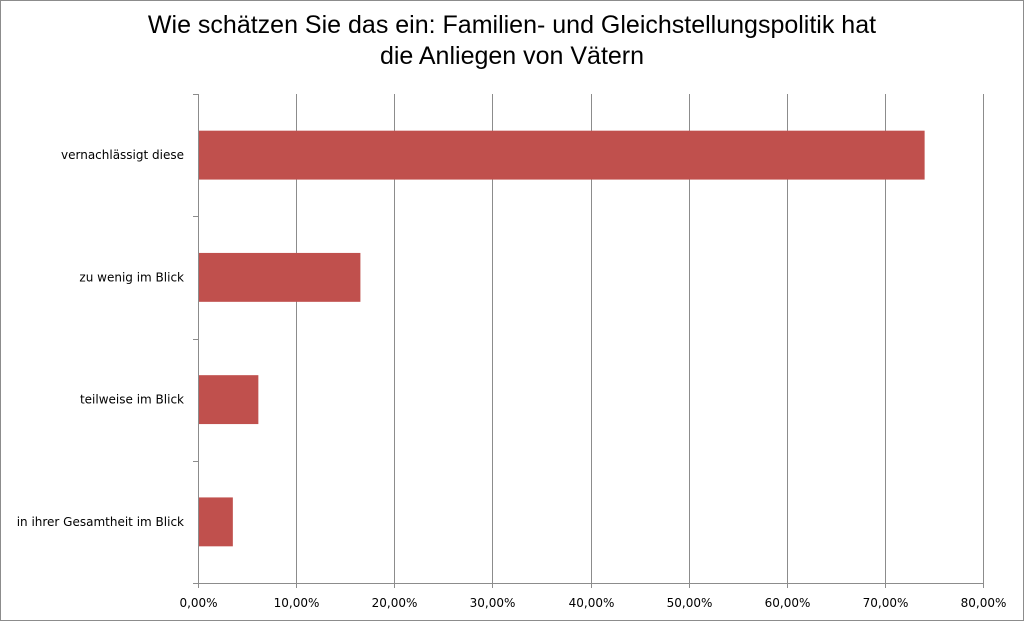 The image size is (1024, 621). Describe the element at coordinates (493, 603) in the screenshot. I see `x-tick-label-3: 30,00%` at that location.